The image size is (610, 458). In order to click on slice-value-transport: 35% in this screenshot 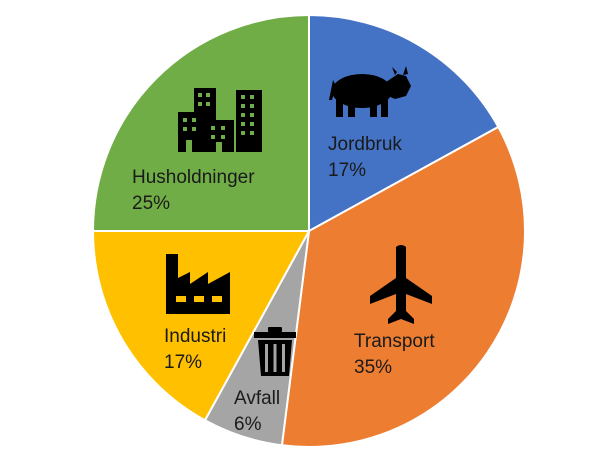, I will do `click(373, 367)`.